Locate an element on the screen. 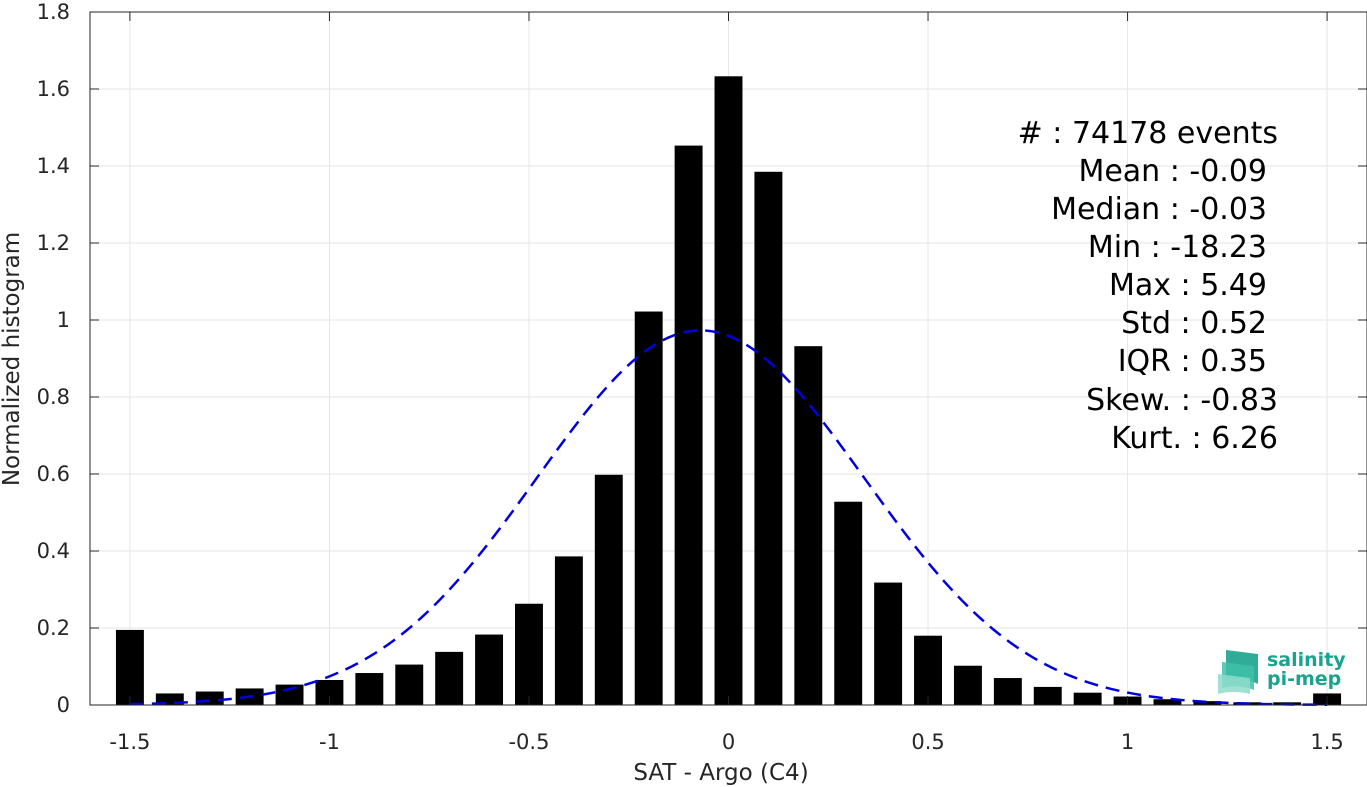  salinity-pi-mep-logo: salinity pi-mep is located at coordinates (1282, 671).